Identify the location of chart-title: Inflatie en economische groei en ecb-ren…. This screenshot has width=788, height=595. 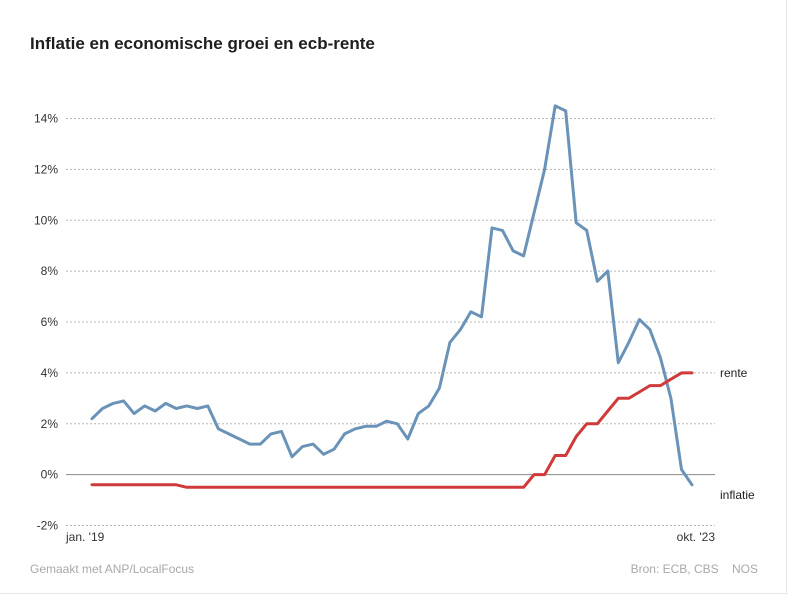
(202, 43).